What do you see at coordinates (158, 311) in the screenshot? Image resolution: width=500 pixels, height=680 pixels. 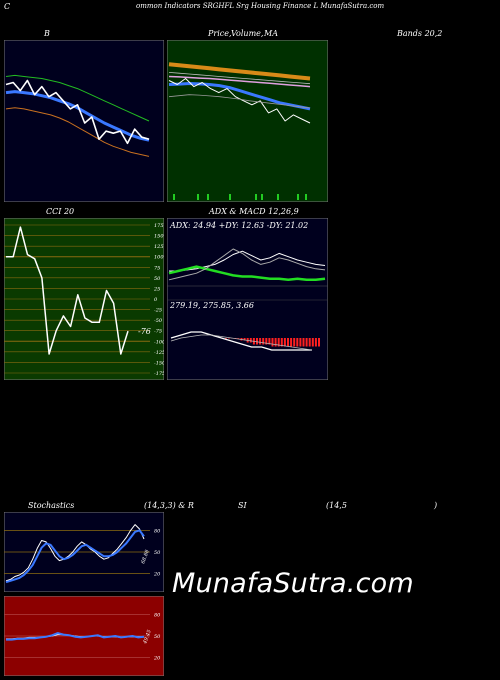 I see `cci-tick-label: -25` at bounding box center [158, 311].